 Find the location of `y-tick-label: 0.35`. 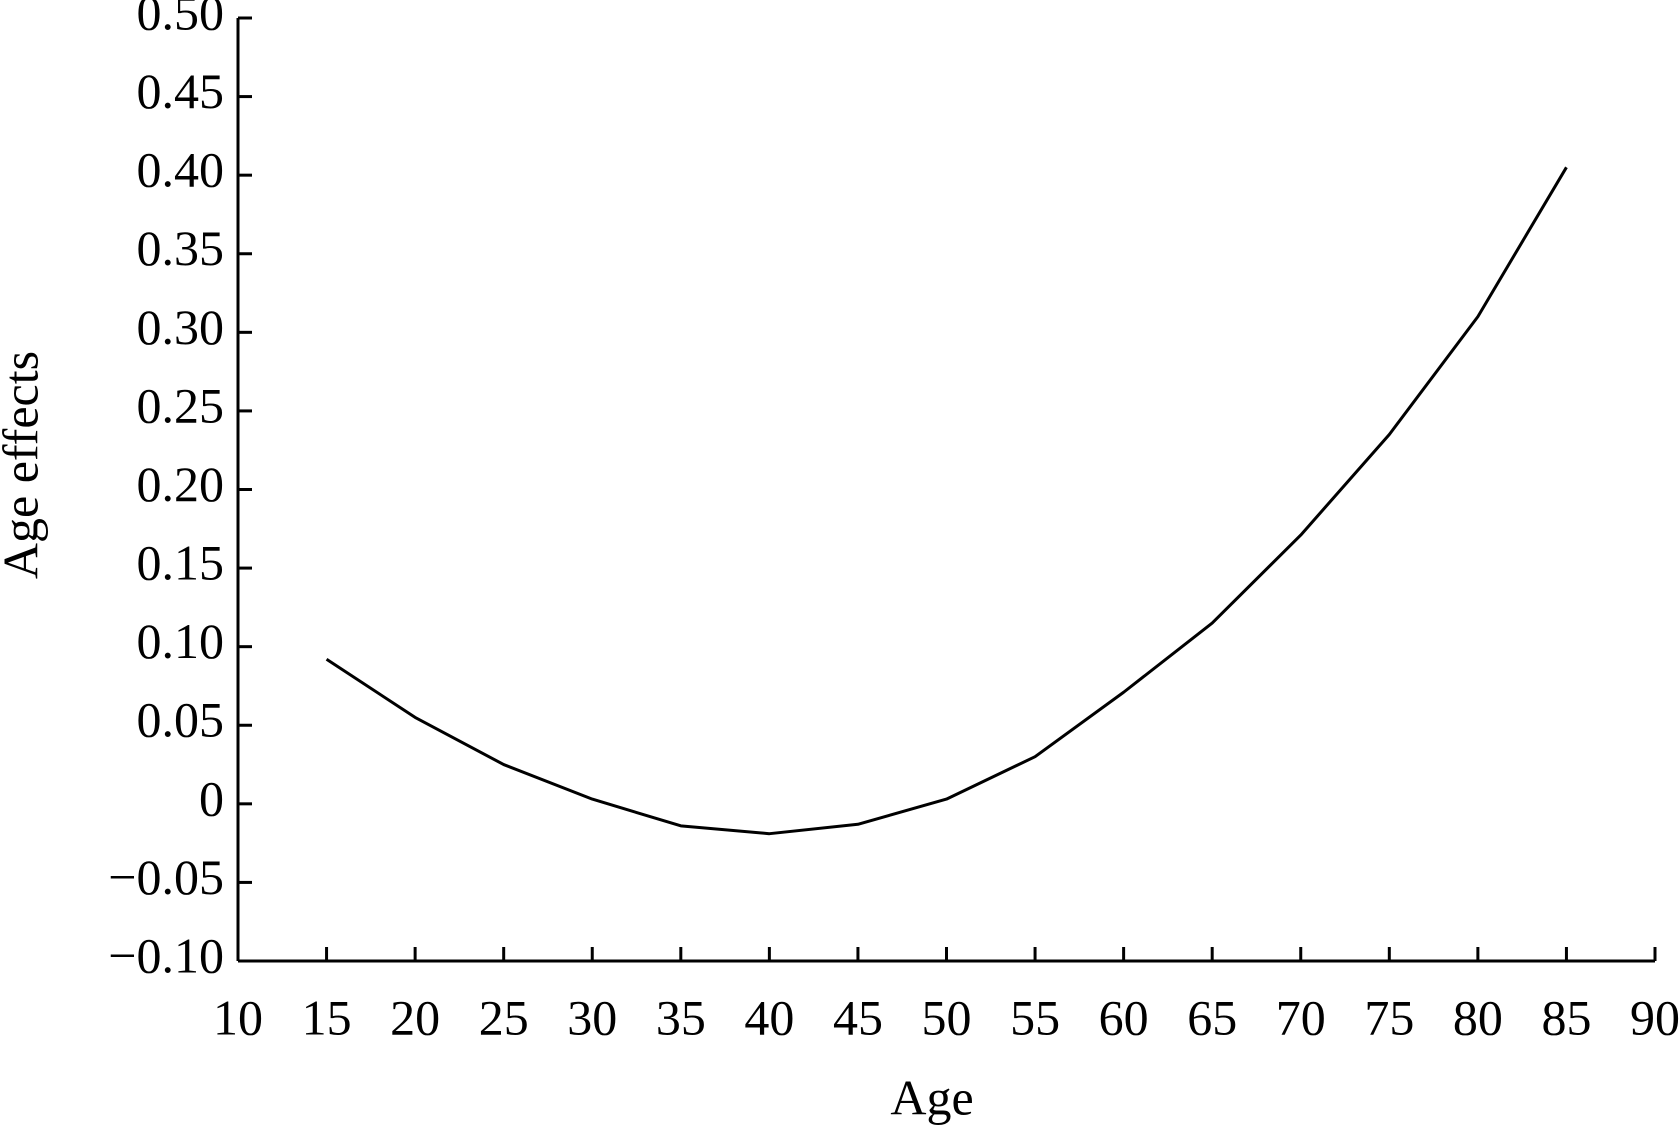

y-tick-label: 0.35 is located at coordinates (181, 248).